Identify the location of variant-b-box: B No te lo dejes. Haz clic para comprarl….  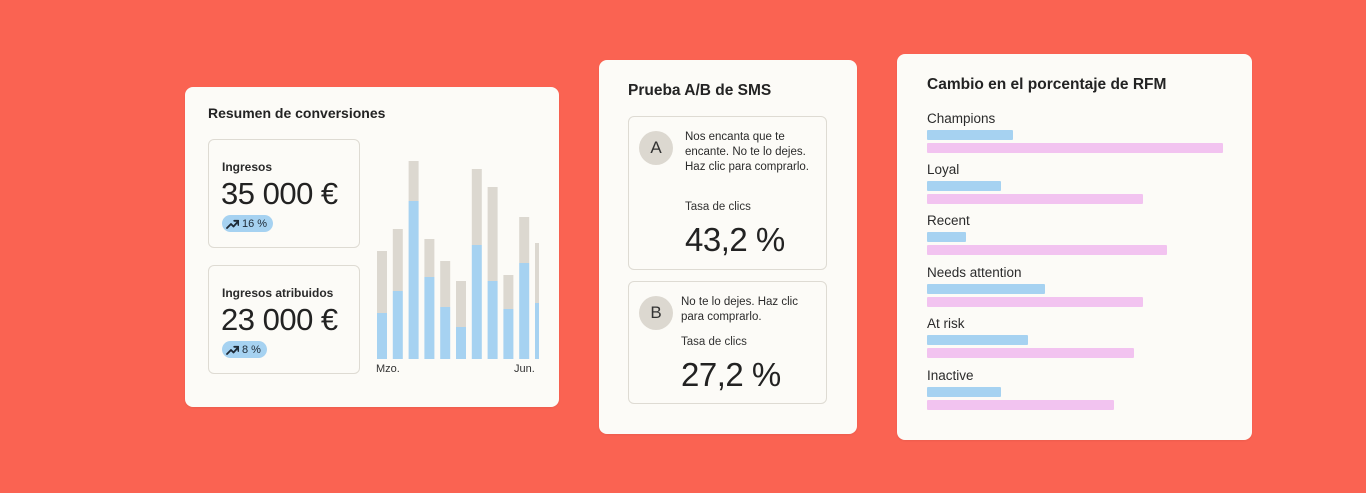
(727, 342).